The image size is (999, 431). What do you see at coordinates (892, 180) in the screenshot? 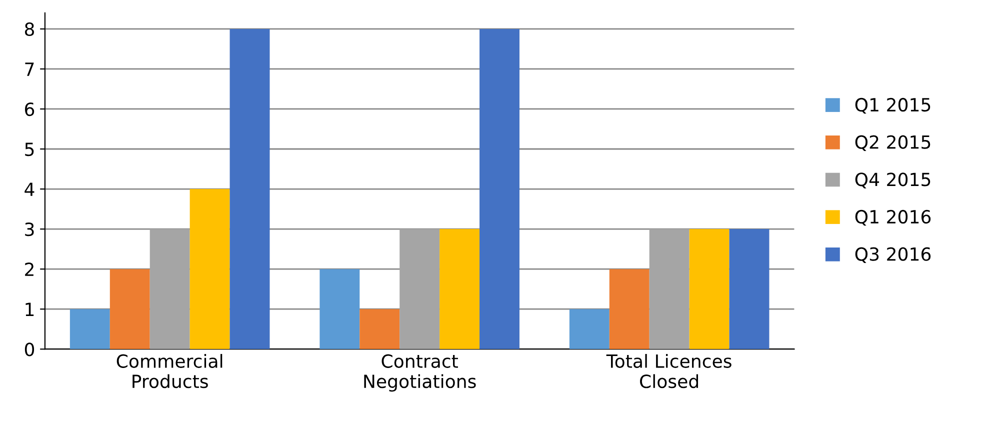
I see `legend-label: Q4 2015` at bounding box center [892, 180].